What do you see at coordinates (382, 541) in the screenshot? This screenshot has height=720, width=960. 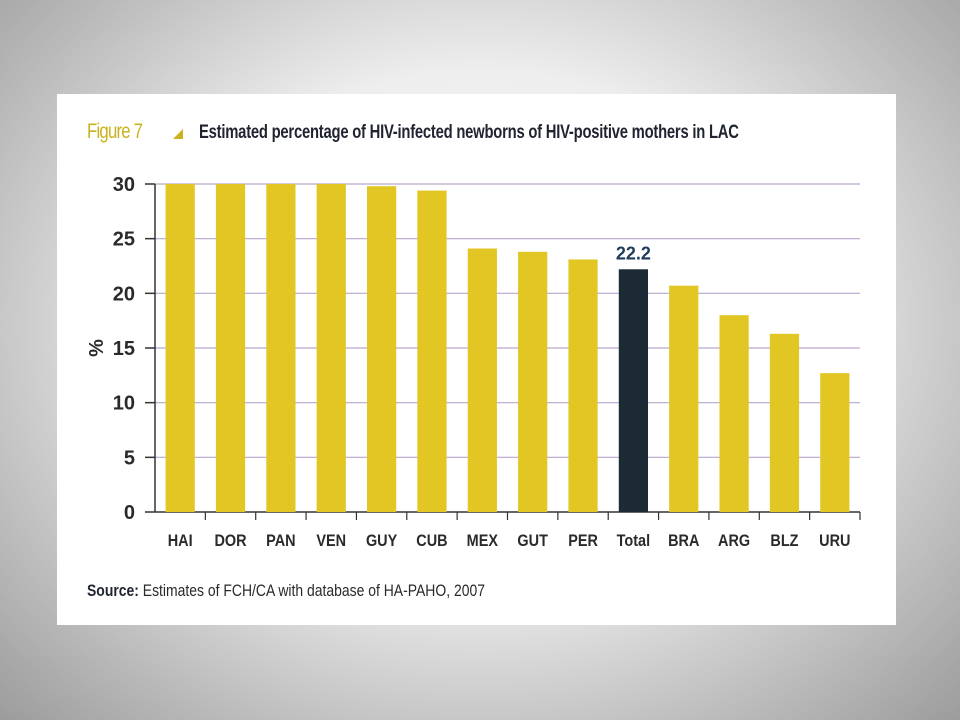 I see `x-tick-label: GUY` at bounding box center [382, 541].